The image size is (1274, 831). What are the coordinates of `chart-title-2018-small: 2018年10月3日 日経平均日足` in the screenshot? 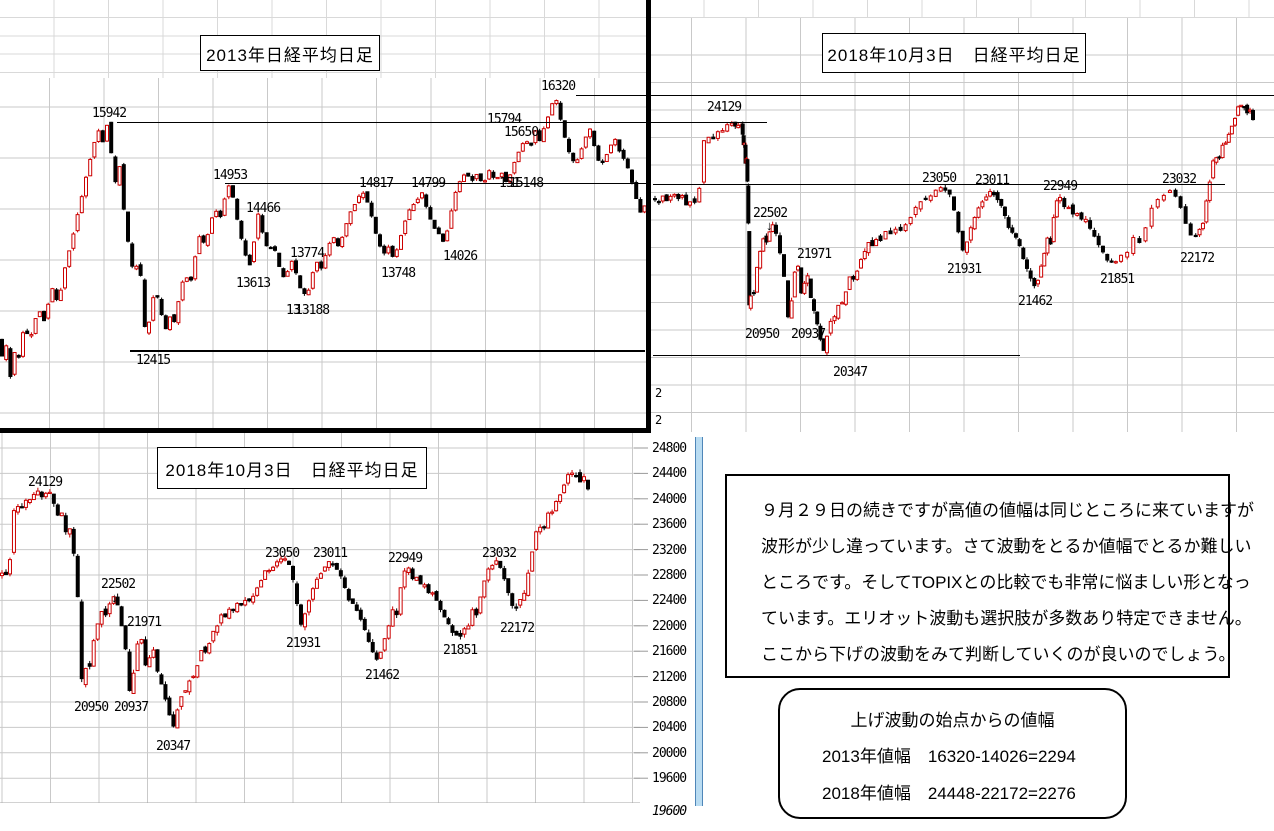 It's located at (954, 55).